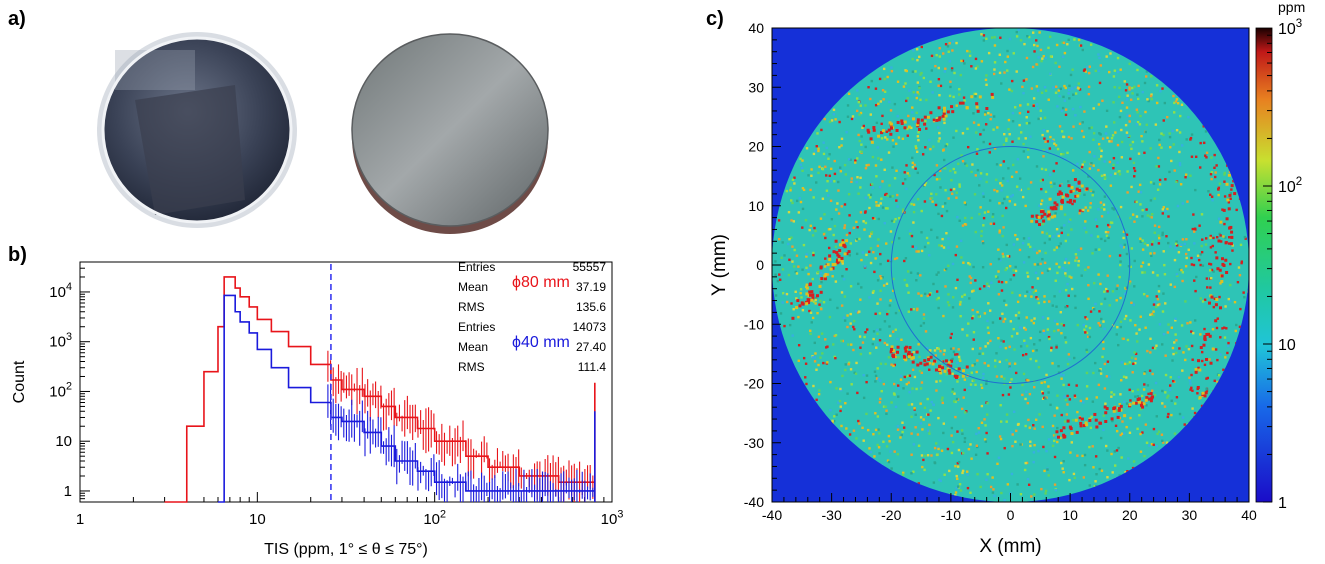 The width and height of the screenshot is (1325, 564). I want to click on stats-mean-label: Mean, so click(473, 287).